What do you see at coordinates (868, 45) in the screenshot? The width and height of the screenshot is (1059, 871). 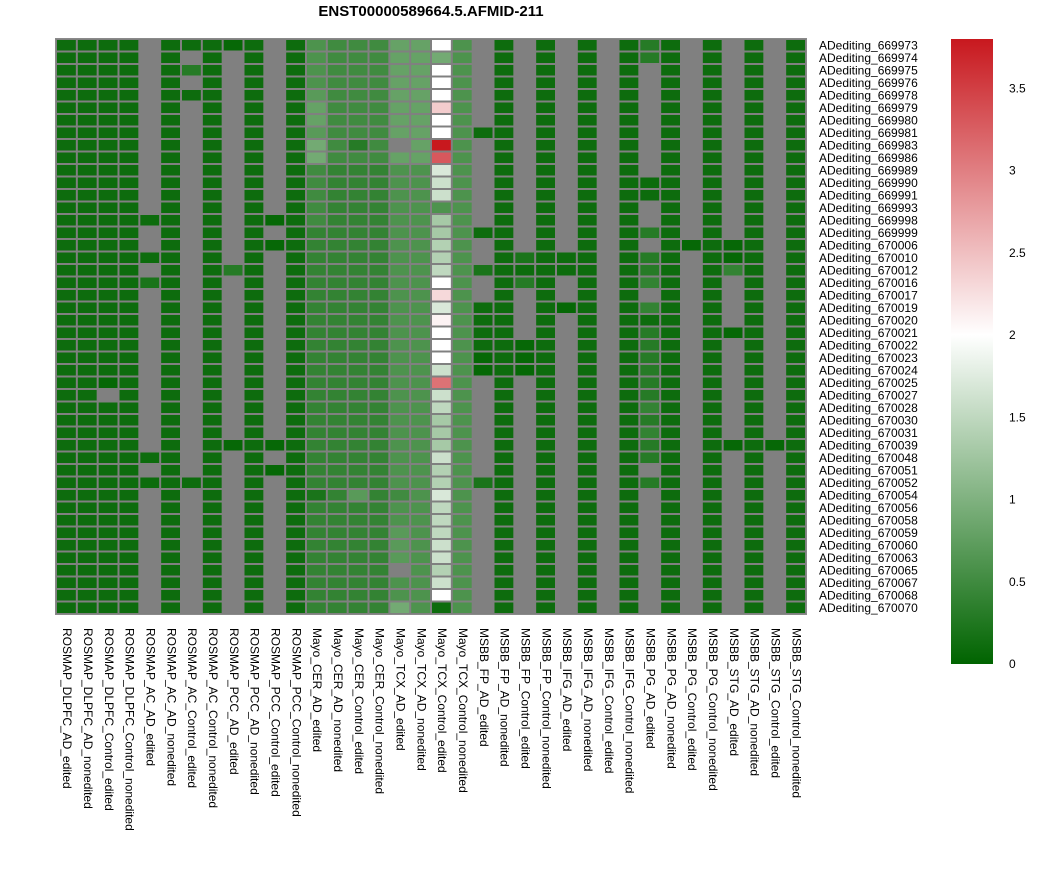 I see `row-label: ADediting_669973` at bounding box center [868, 45].